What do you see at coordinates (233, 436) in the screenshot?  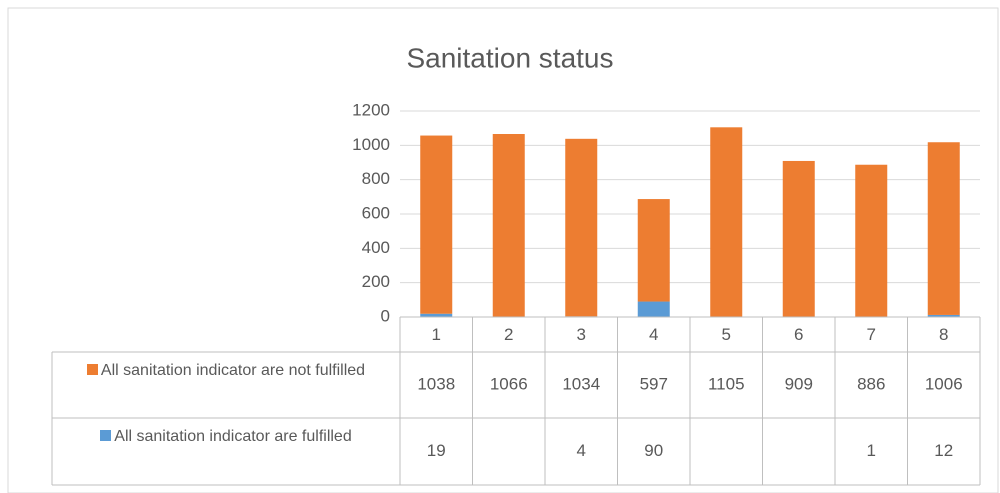 I see `legend-label: All sanitation indicator are fulfilled` at bounding box center [233, 436].